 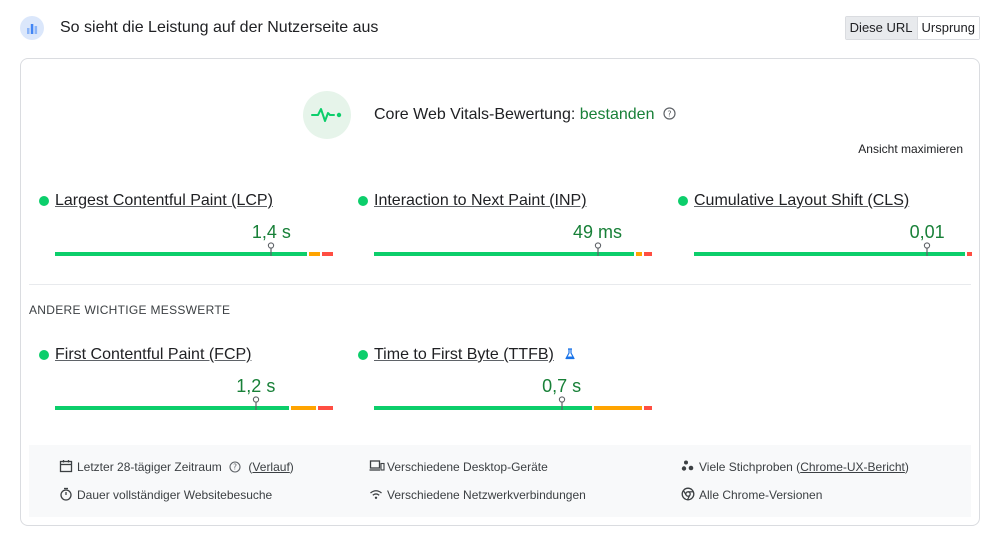 What do you see at coordinates (852, 467) in the screenshot?
I see `crux-report-link: Chrome-UX-Bericht` at bounding box center [852, 467].